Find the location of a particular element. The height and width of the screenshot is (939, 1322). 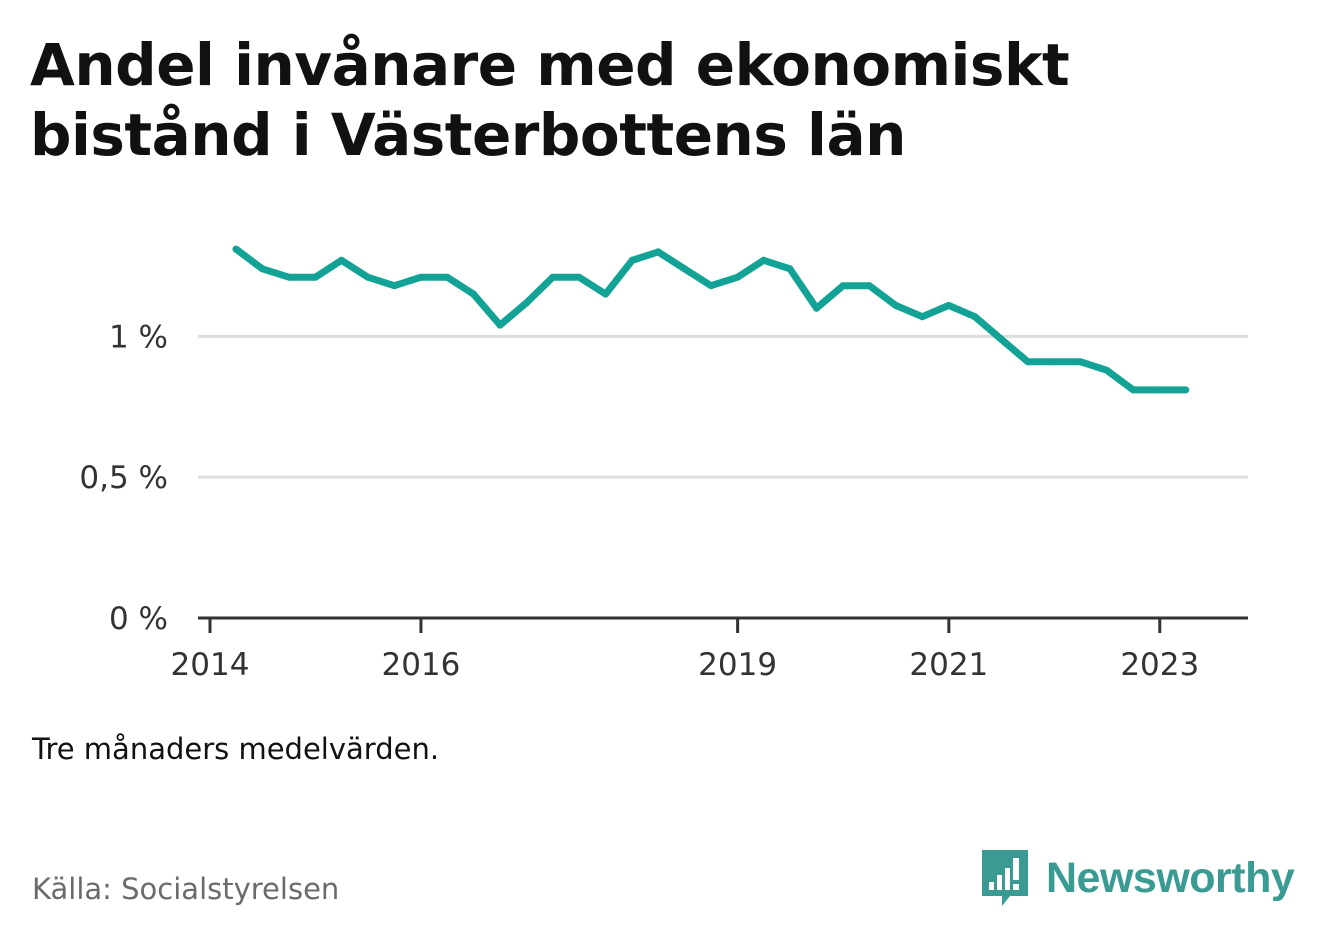

series-line is located at coordinates (709, 320).